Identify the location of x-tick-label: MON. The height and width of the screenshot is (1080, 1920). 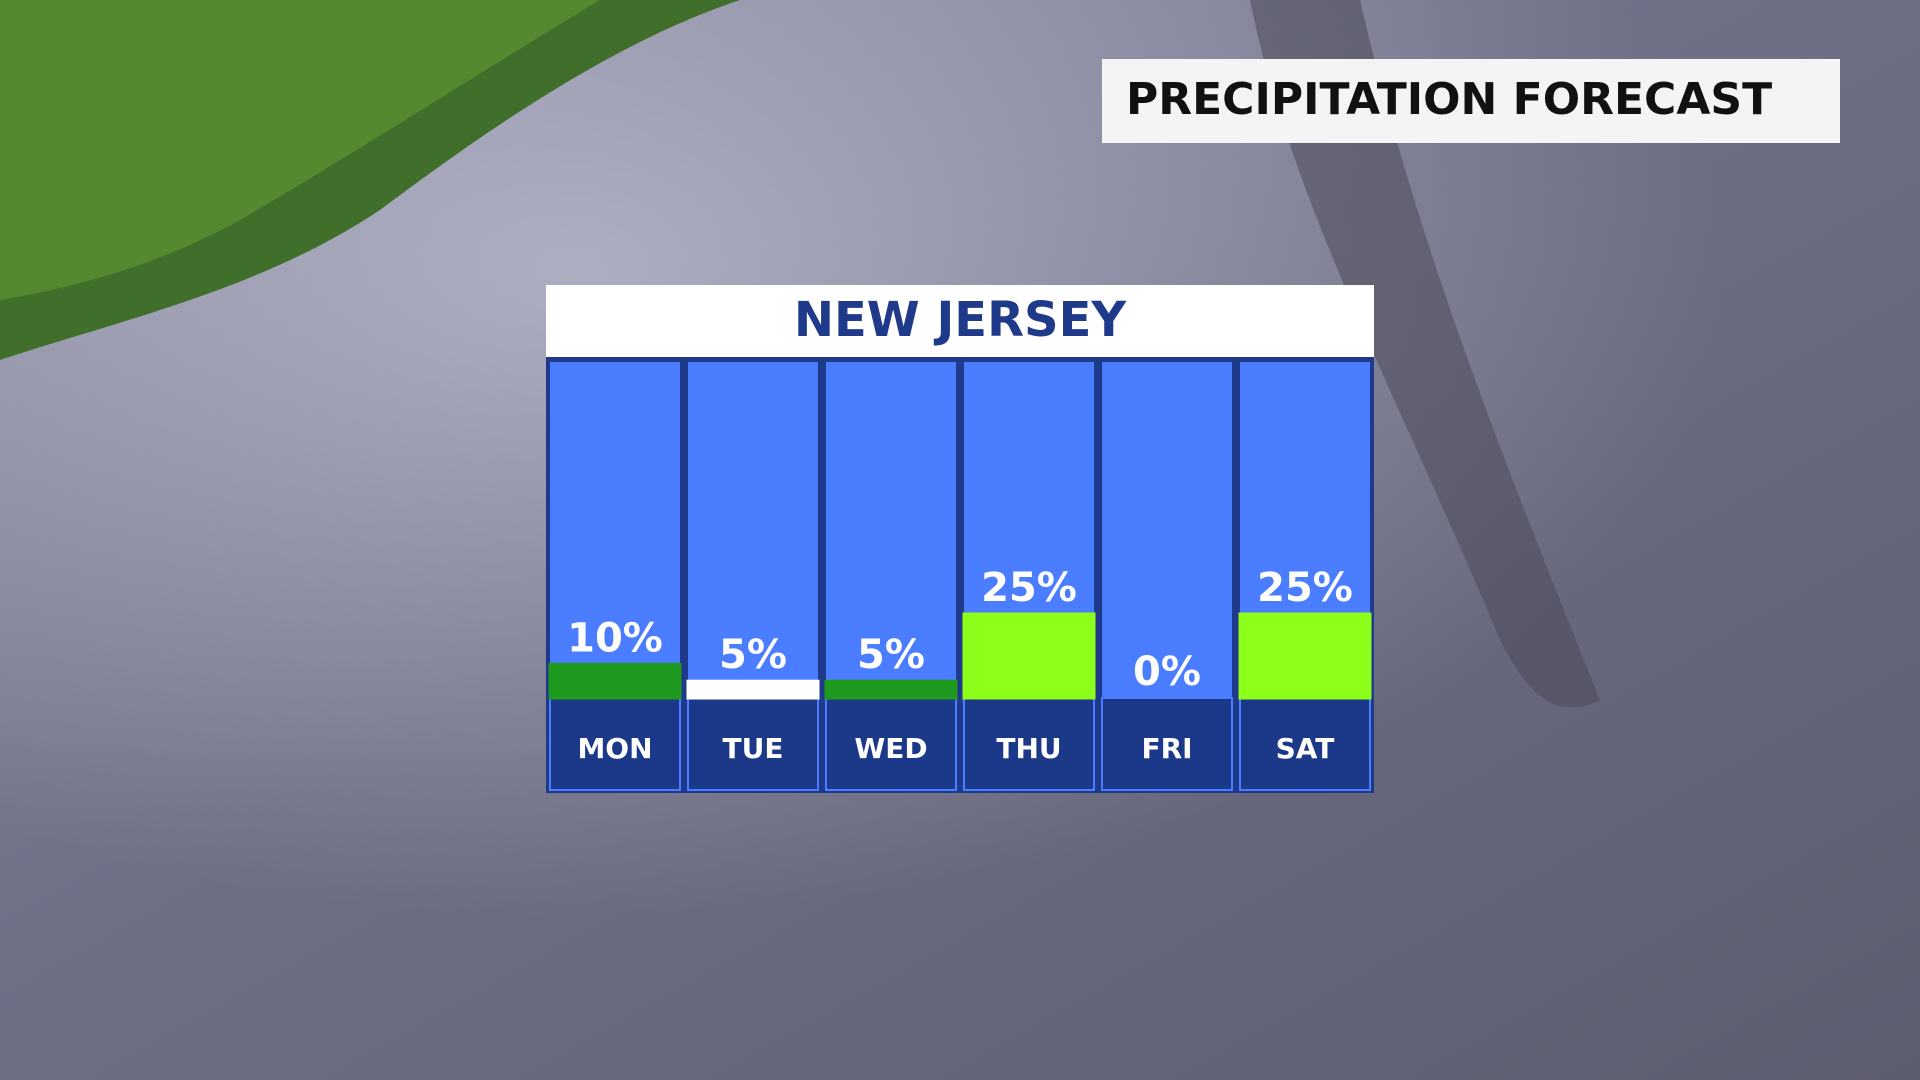
(614, 748).